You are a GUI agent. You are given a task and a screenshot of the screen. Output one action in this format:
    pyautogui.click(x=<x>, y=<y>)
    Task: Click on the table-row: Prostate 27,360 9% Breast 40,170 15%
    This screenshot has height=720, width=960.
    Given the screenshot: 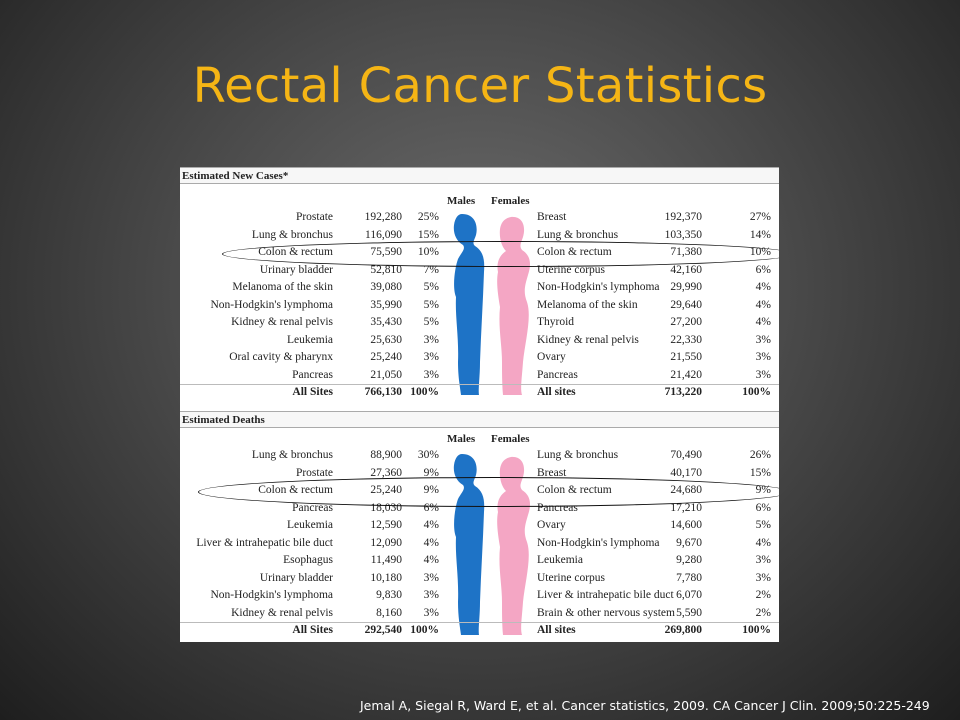 What is the action you would take?
    pyautogui.click(x=479, y=474)
    